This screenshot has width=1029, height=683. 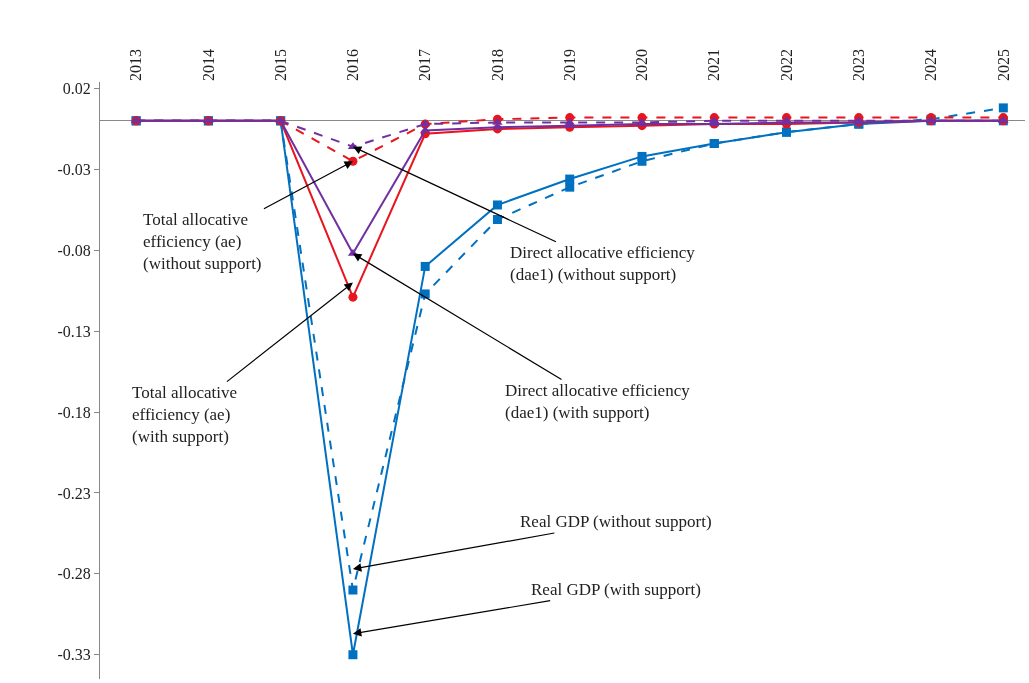 I want to click on annotation: Real GDP (without support), so click(x=616, y=521).